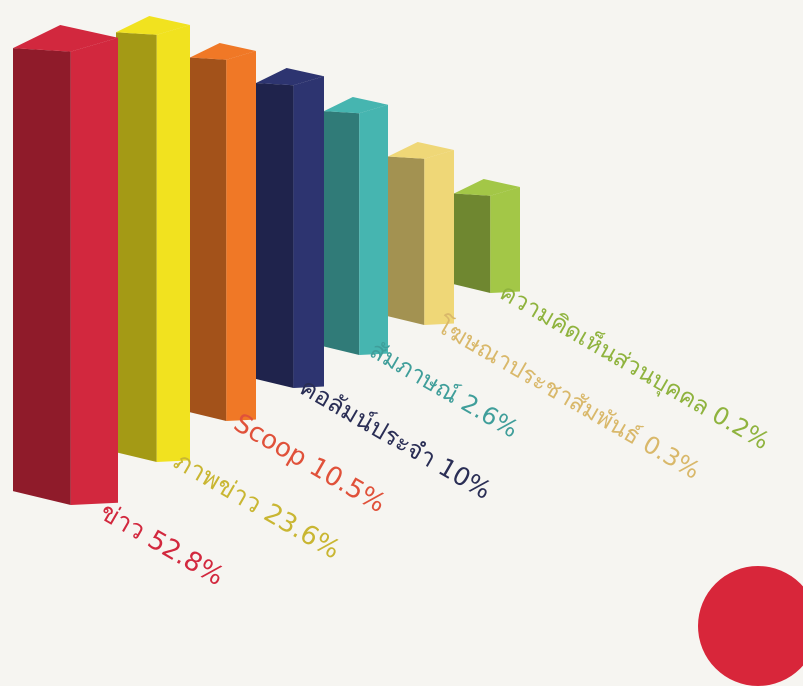  I want to click on corner-badge-decoration, so click(750, 626).